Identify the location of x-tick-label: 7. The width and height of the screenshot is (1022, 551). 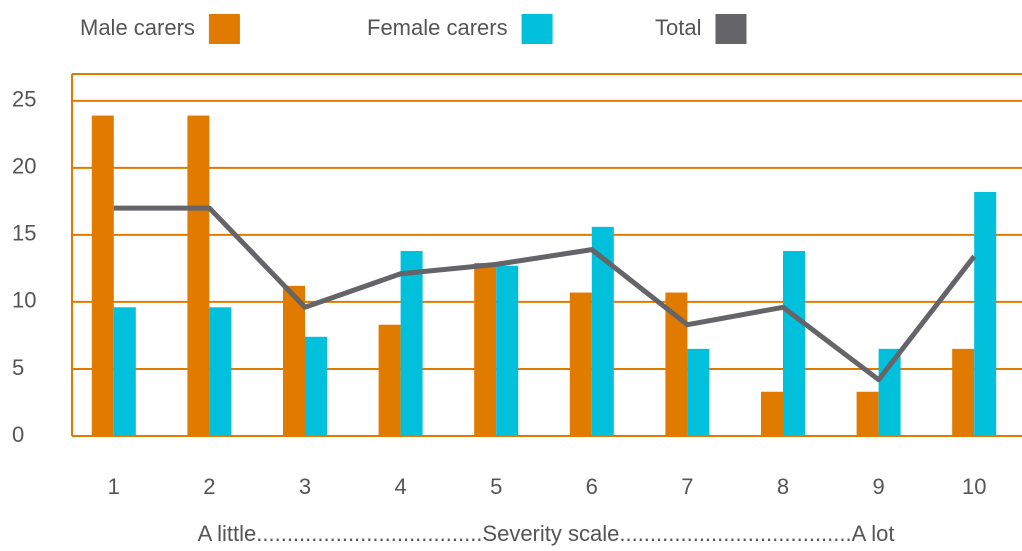
(687, 486).